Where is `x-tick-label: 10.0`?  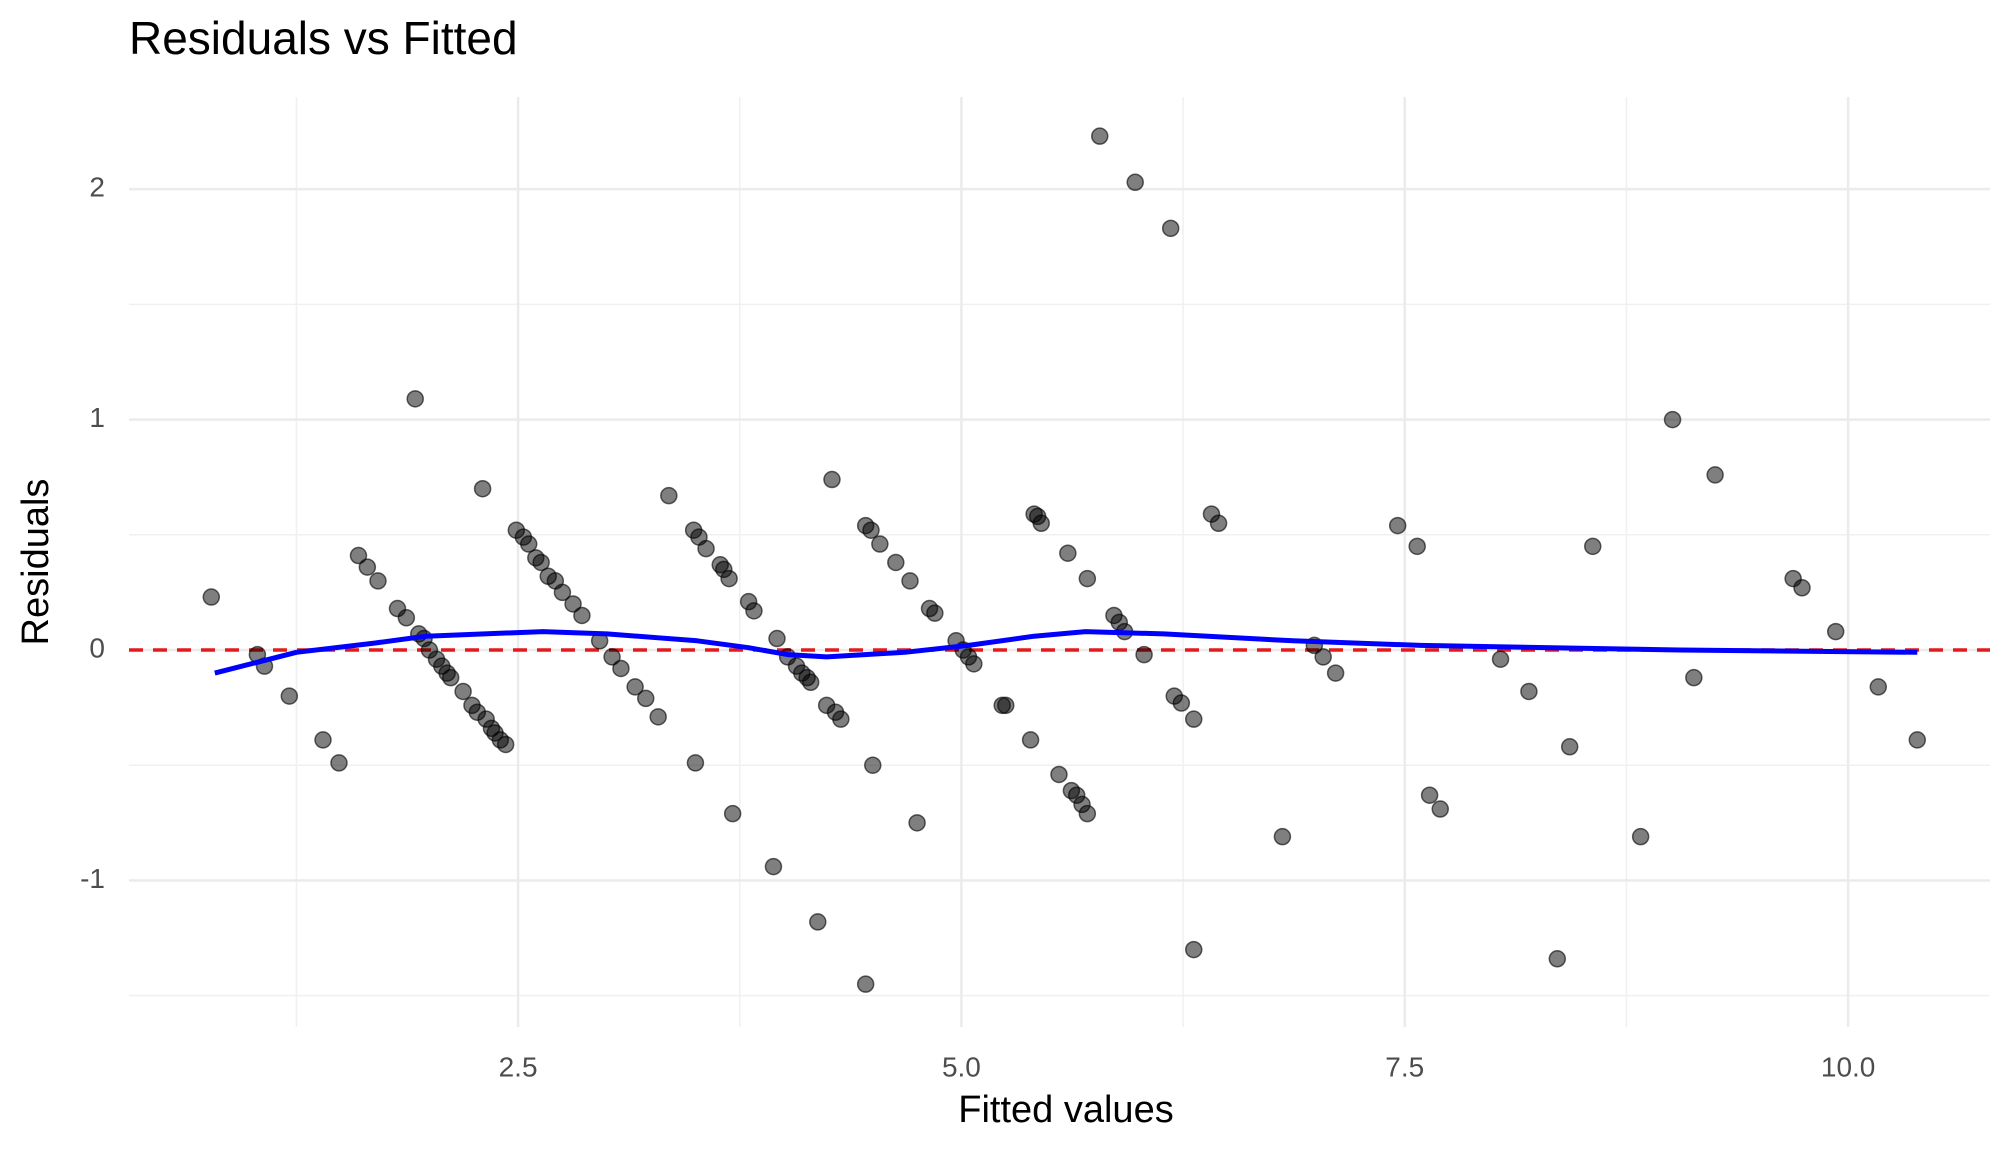
x-tick-label: 10.0 is located at coordinates (1848, 1066).